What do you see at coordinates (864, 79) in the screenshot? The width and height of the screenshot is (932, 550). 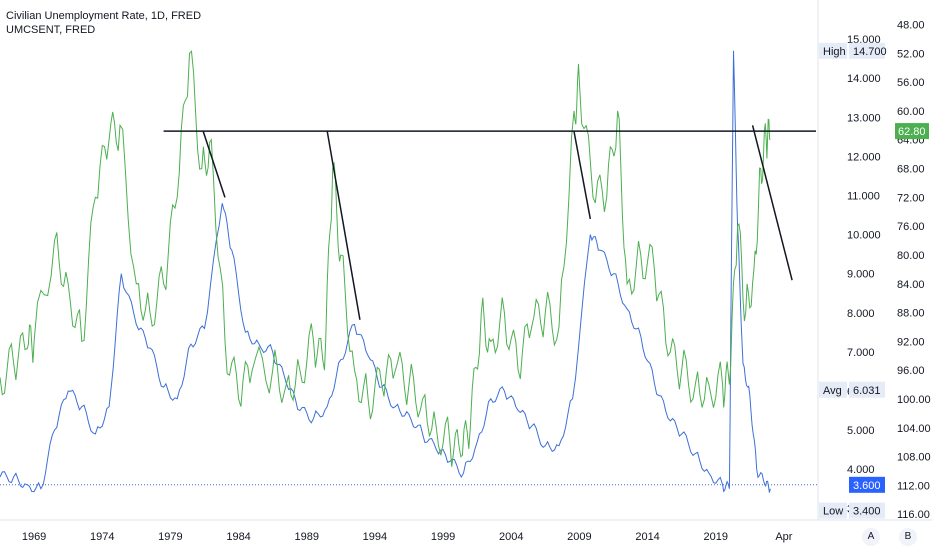 I see `unrate-tick-label: 14.000` at bounding box center [864, 79].